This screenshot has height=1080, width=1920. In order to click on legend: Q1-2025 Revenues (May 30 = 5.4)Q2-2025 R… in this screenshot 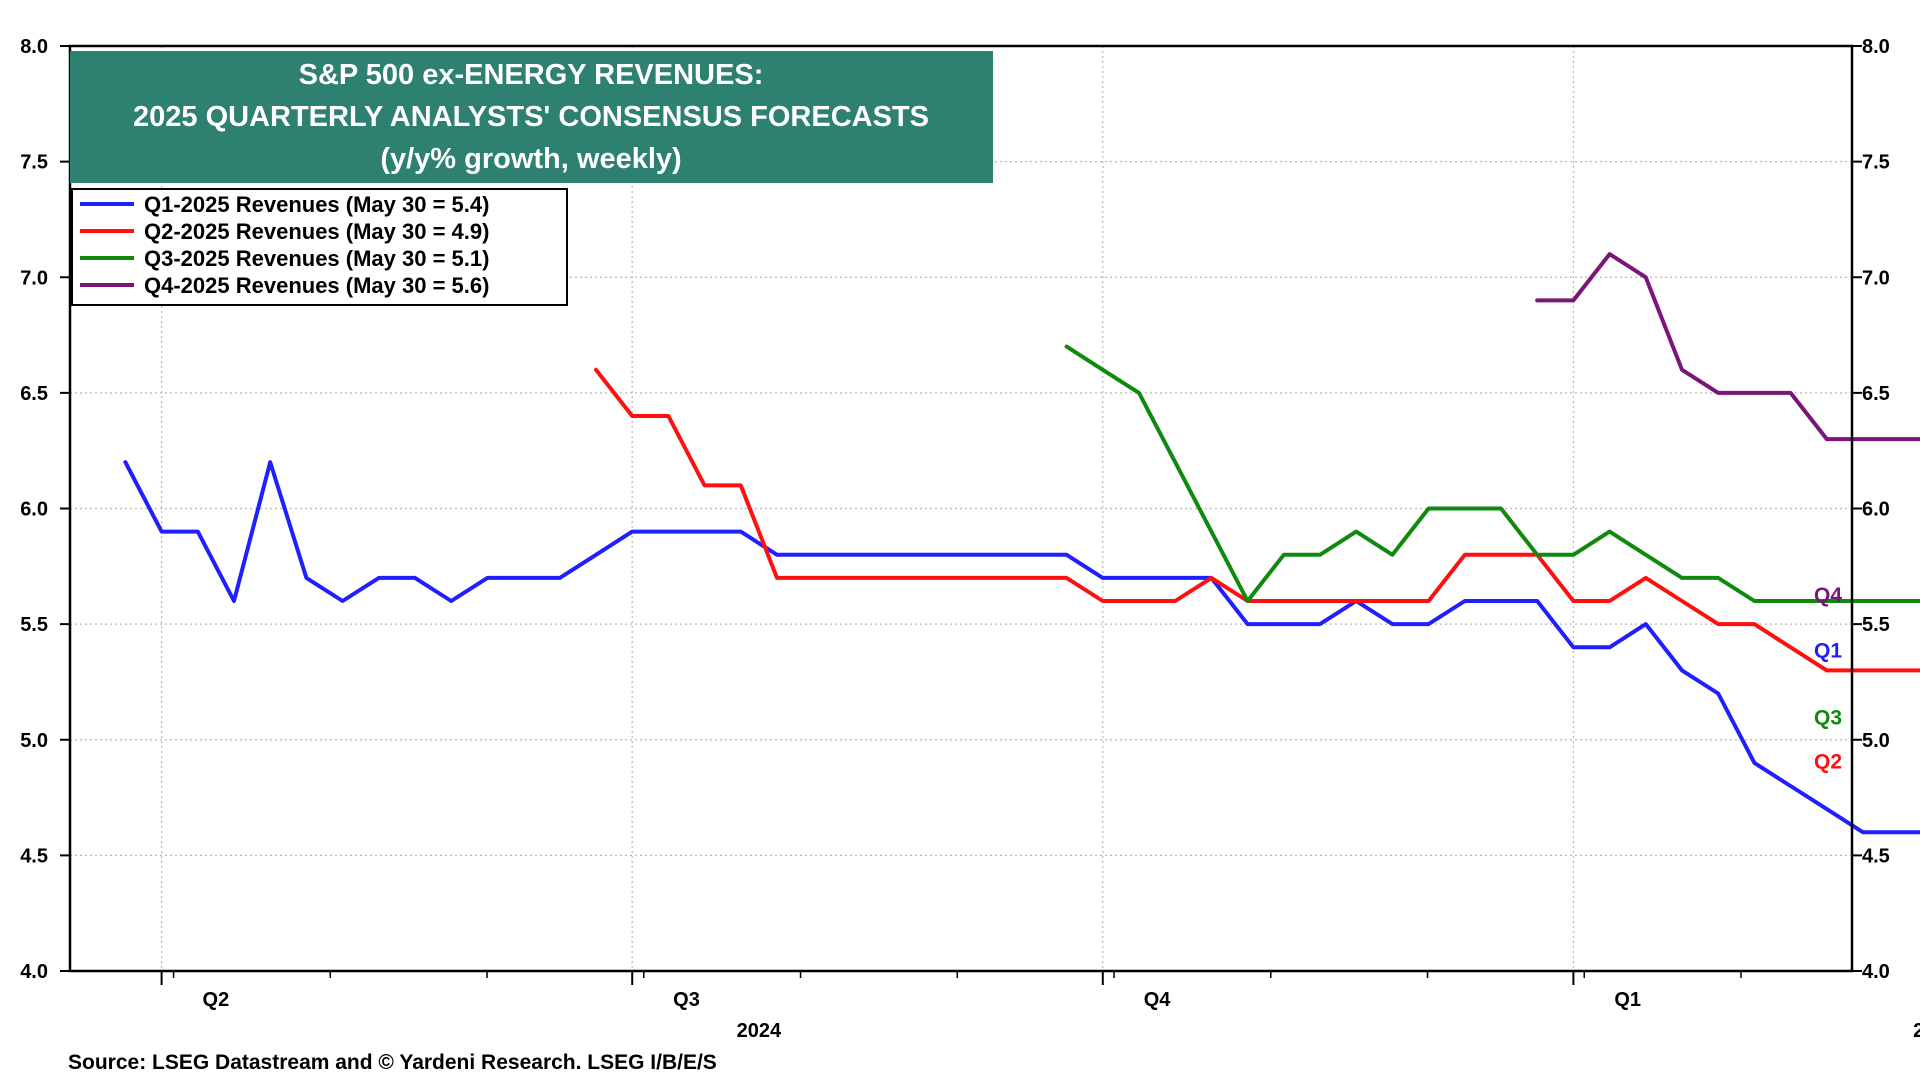, I will do `click(319, 247)`.